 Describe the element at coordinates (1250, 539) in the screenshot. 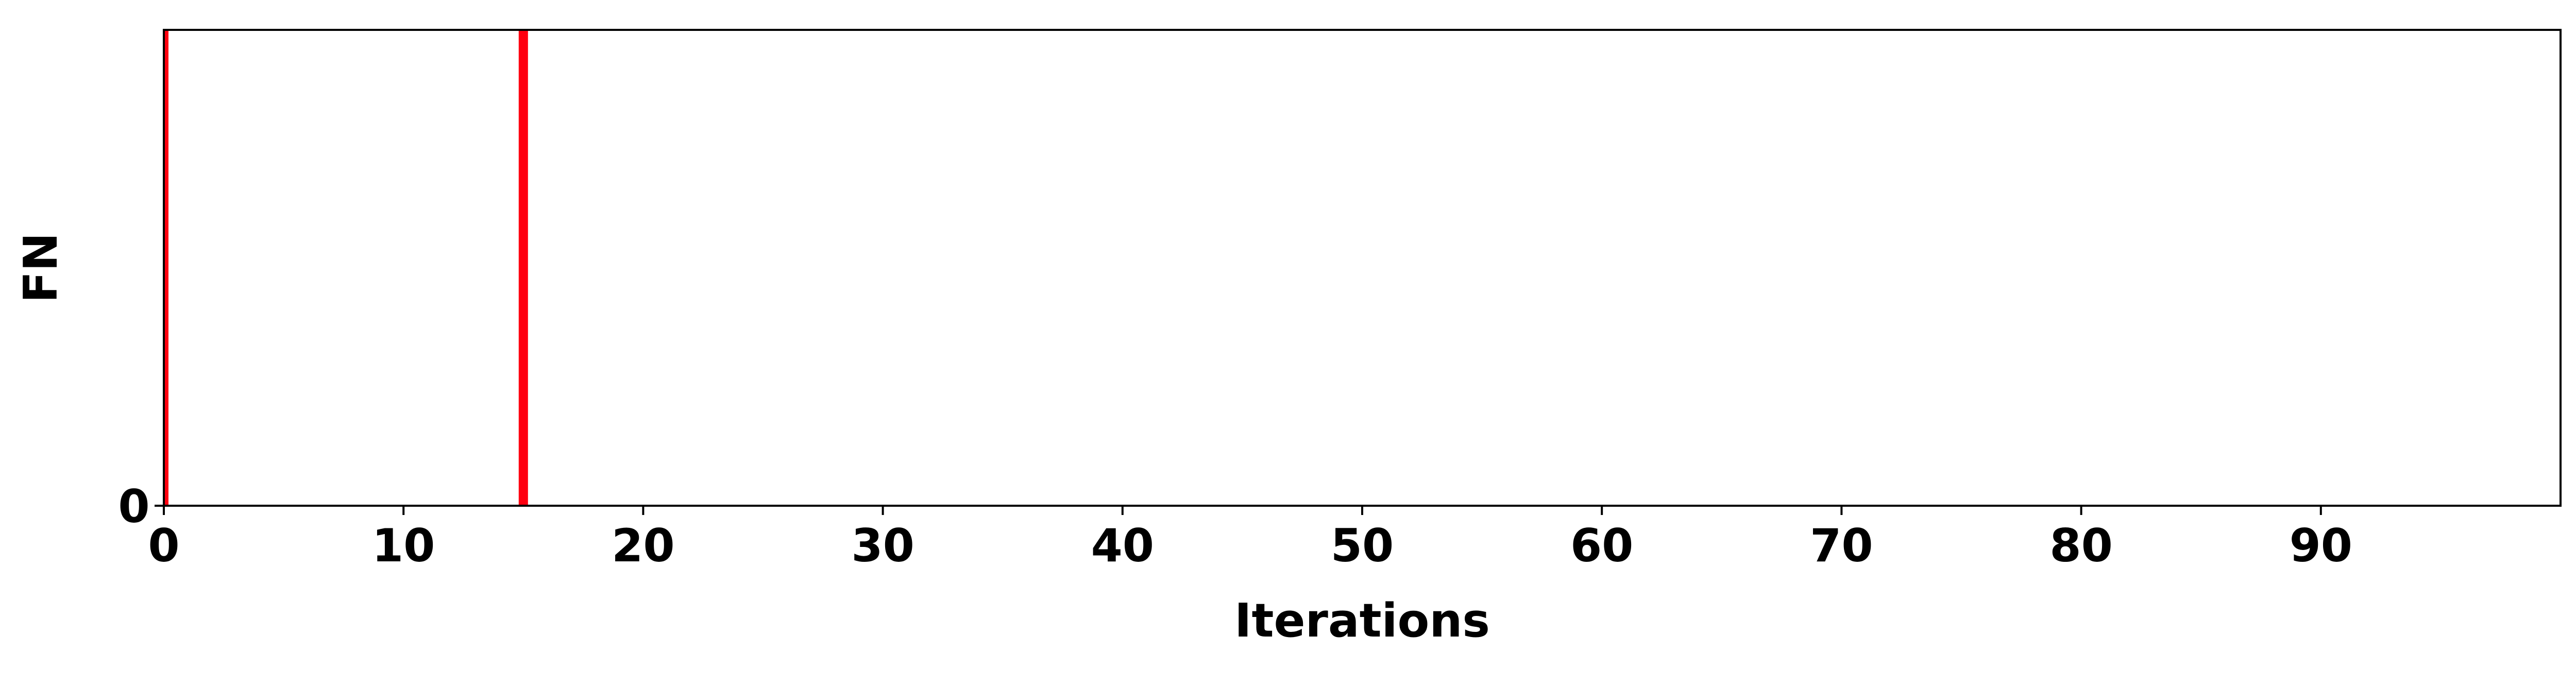

I see `x-axis-ticks: 0 10 20 30 40 50 60 70 80 90` at that location.